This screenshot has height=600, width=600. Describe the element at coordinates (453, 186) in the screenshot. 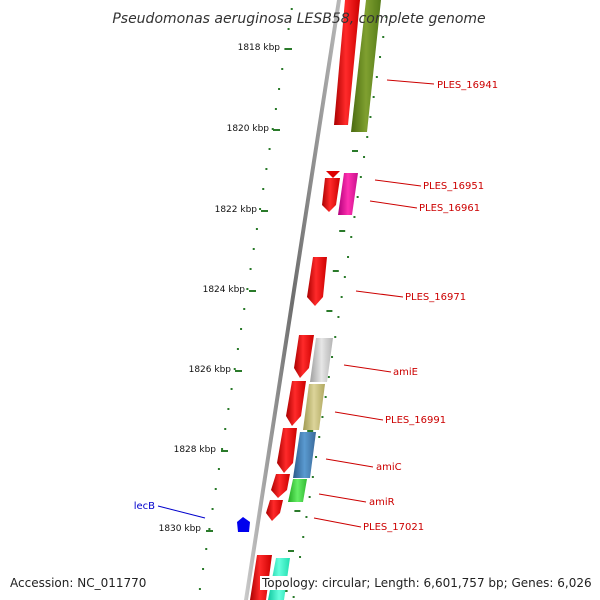

I see `gene-label-PLES_16951: PLES_16951` at that location.